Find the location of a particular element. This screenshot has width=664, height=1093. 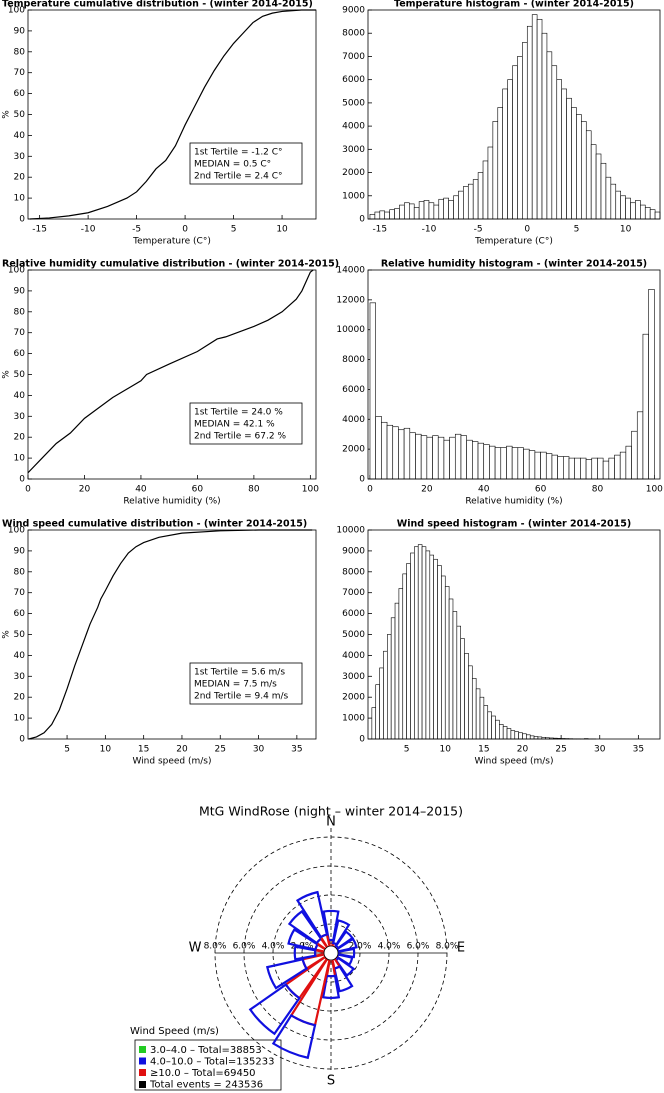

x-axis-label: Relative humidity (%) is located at coordinates (513, 502).